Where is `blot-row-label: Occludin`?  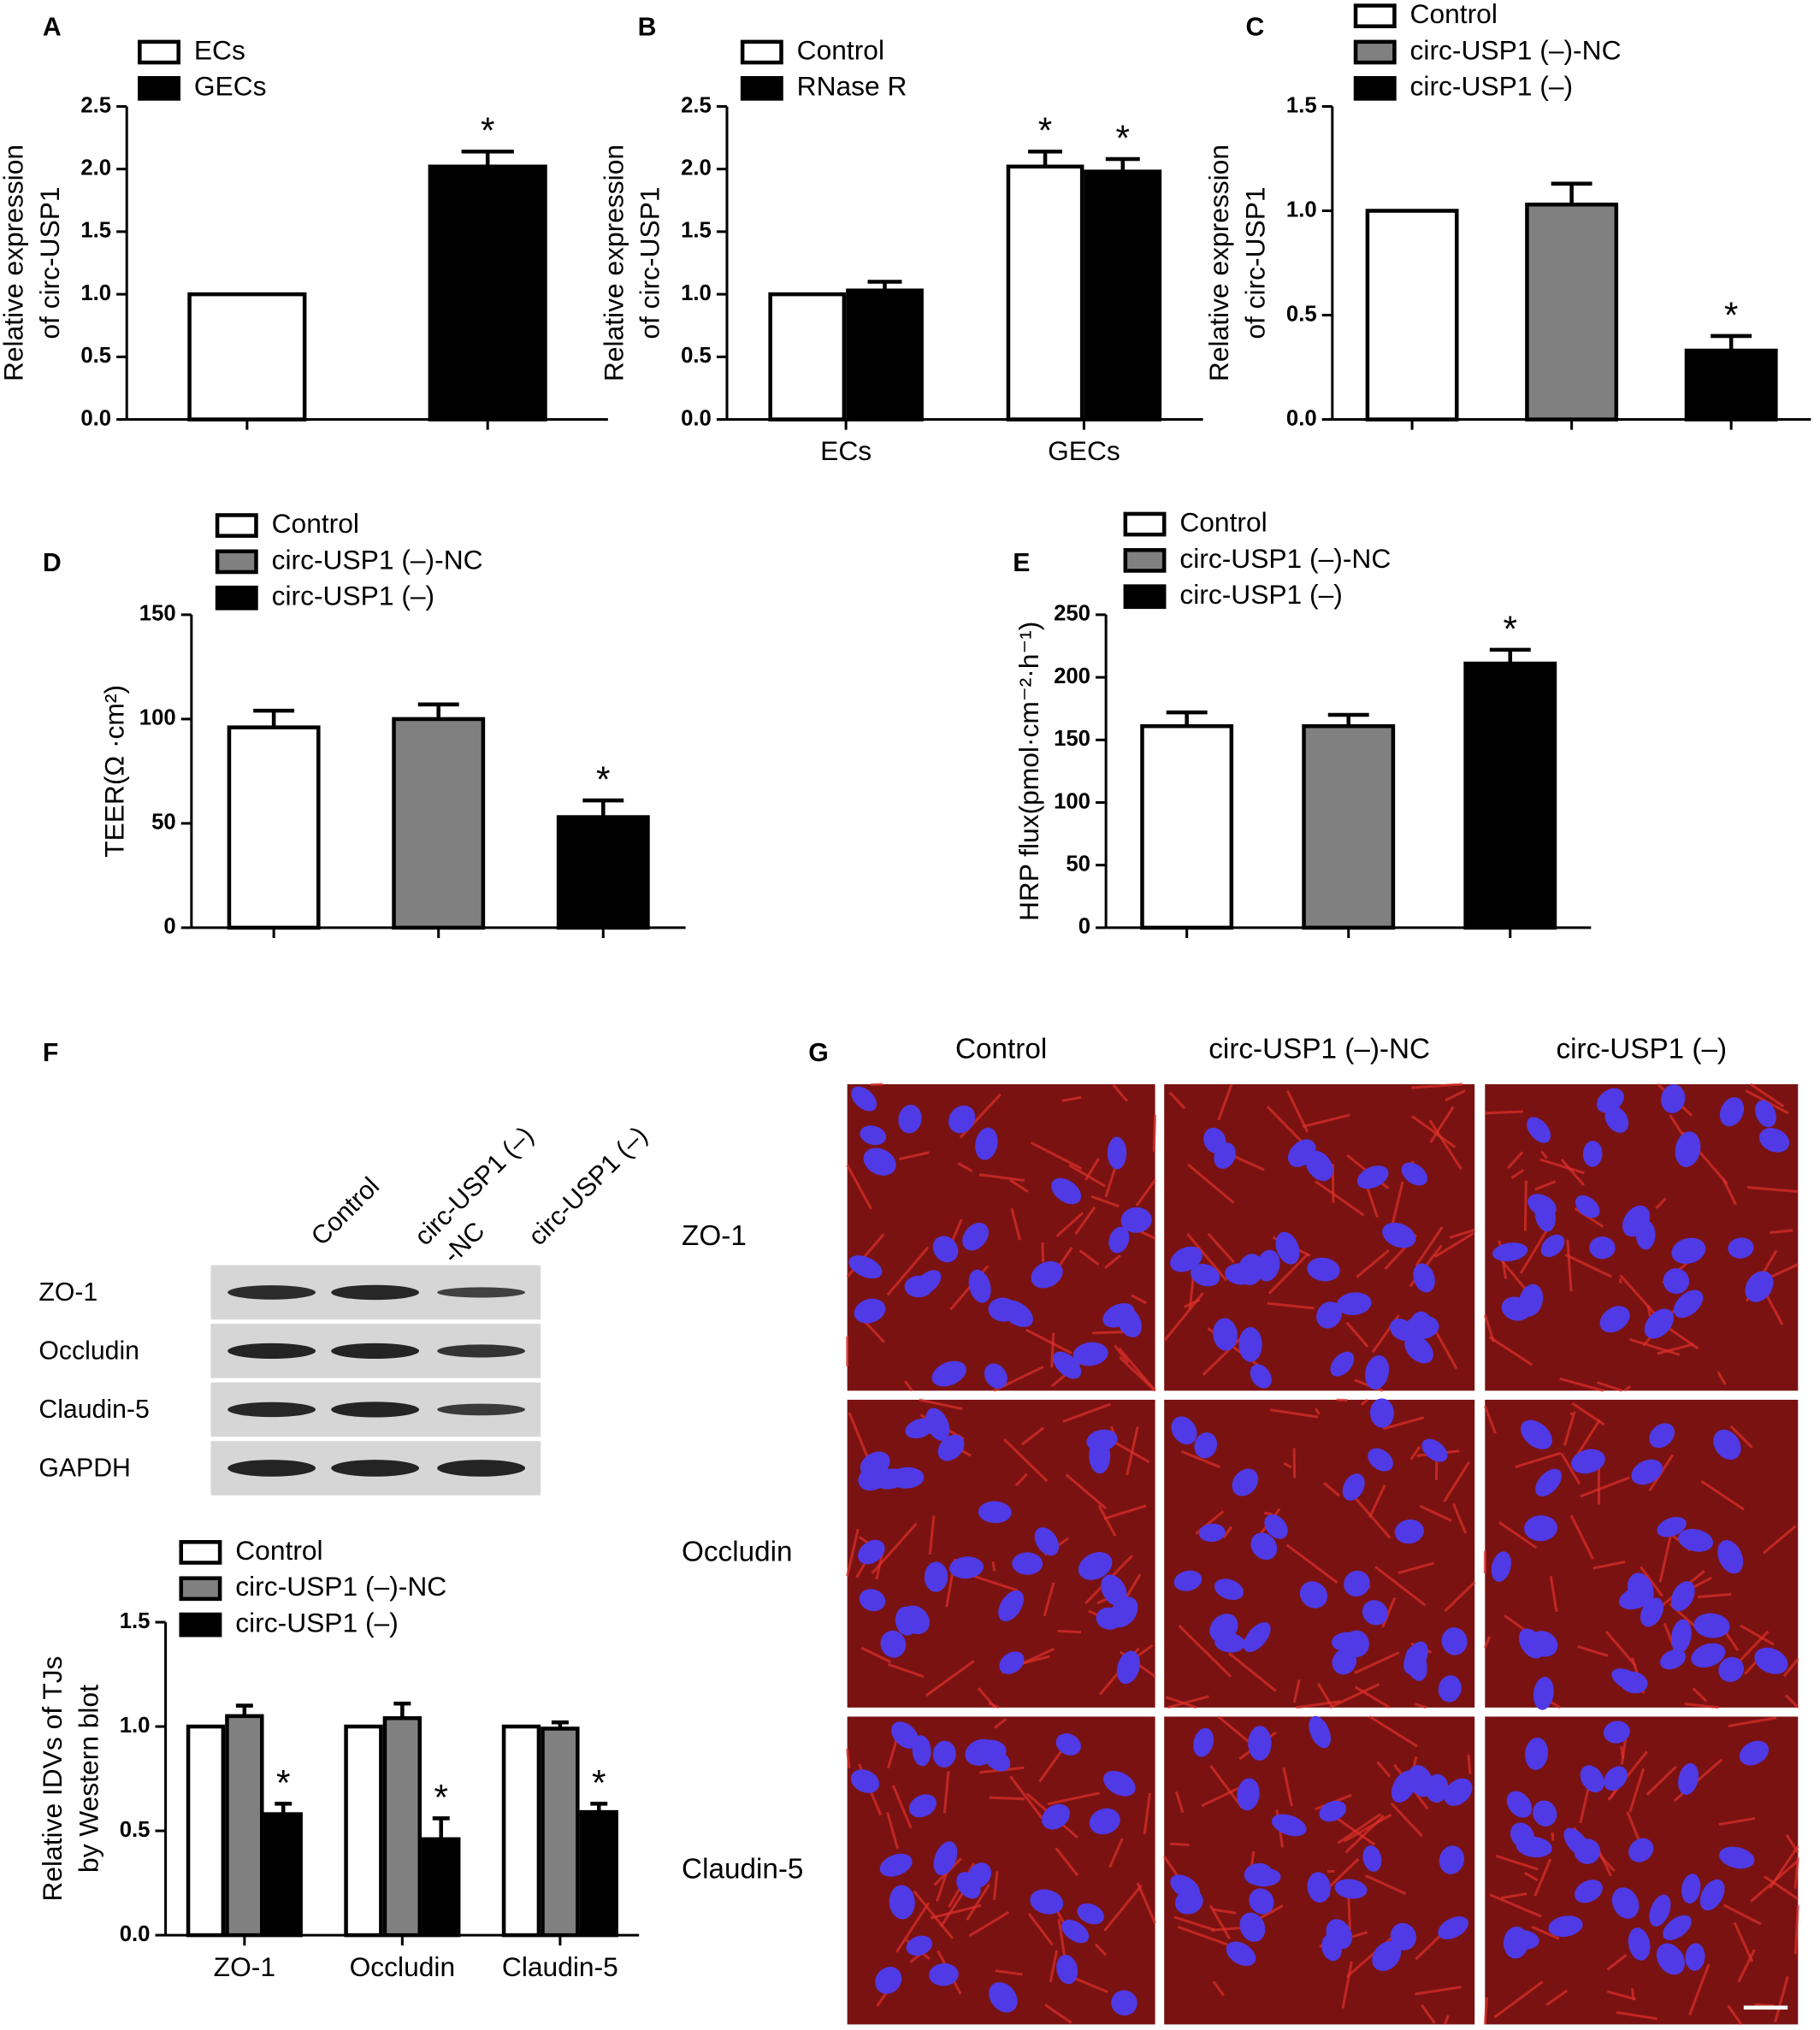 blot-row-label: Occludin is located at coordinates (88, 1351).